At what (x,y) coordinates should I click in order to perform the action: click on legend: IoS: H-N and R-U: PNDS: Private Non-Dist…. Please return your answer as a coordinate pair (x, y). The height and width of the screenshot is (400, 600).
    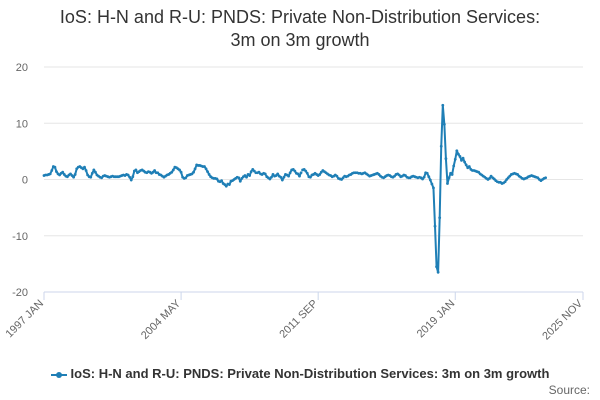
    Looking at the image, I should click on (300, 373).